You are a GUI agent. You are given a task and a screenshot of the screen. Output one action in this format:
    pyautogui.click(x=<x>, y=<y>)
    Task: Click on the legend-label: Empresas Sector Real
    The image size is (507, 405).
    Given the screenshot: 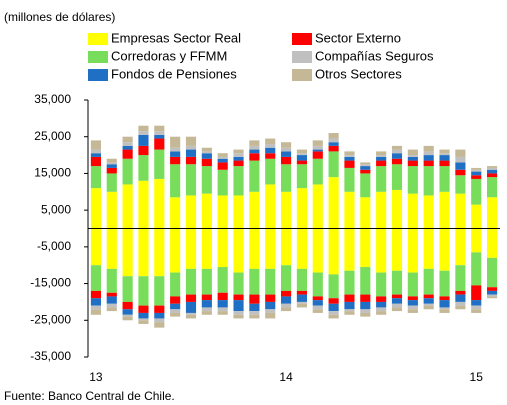 What is the action you would take?
    pyautogui.click(x=176, y=37)
    